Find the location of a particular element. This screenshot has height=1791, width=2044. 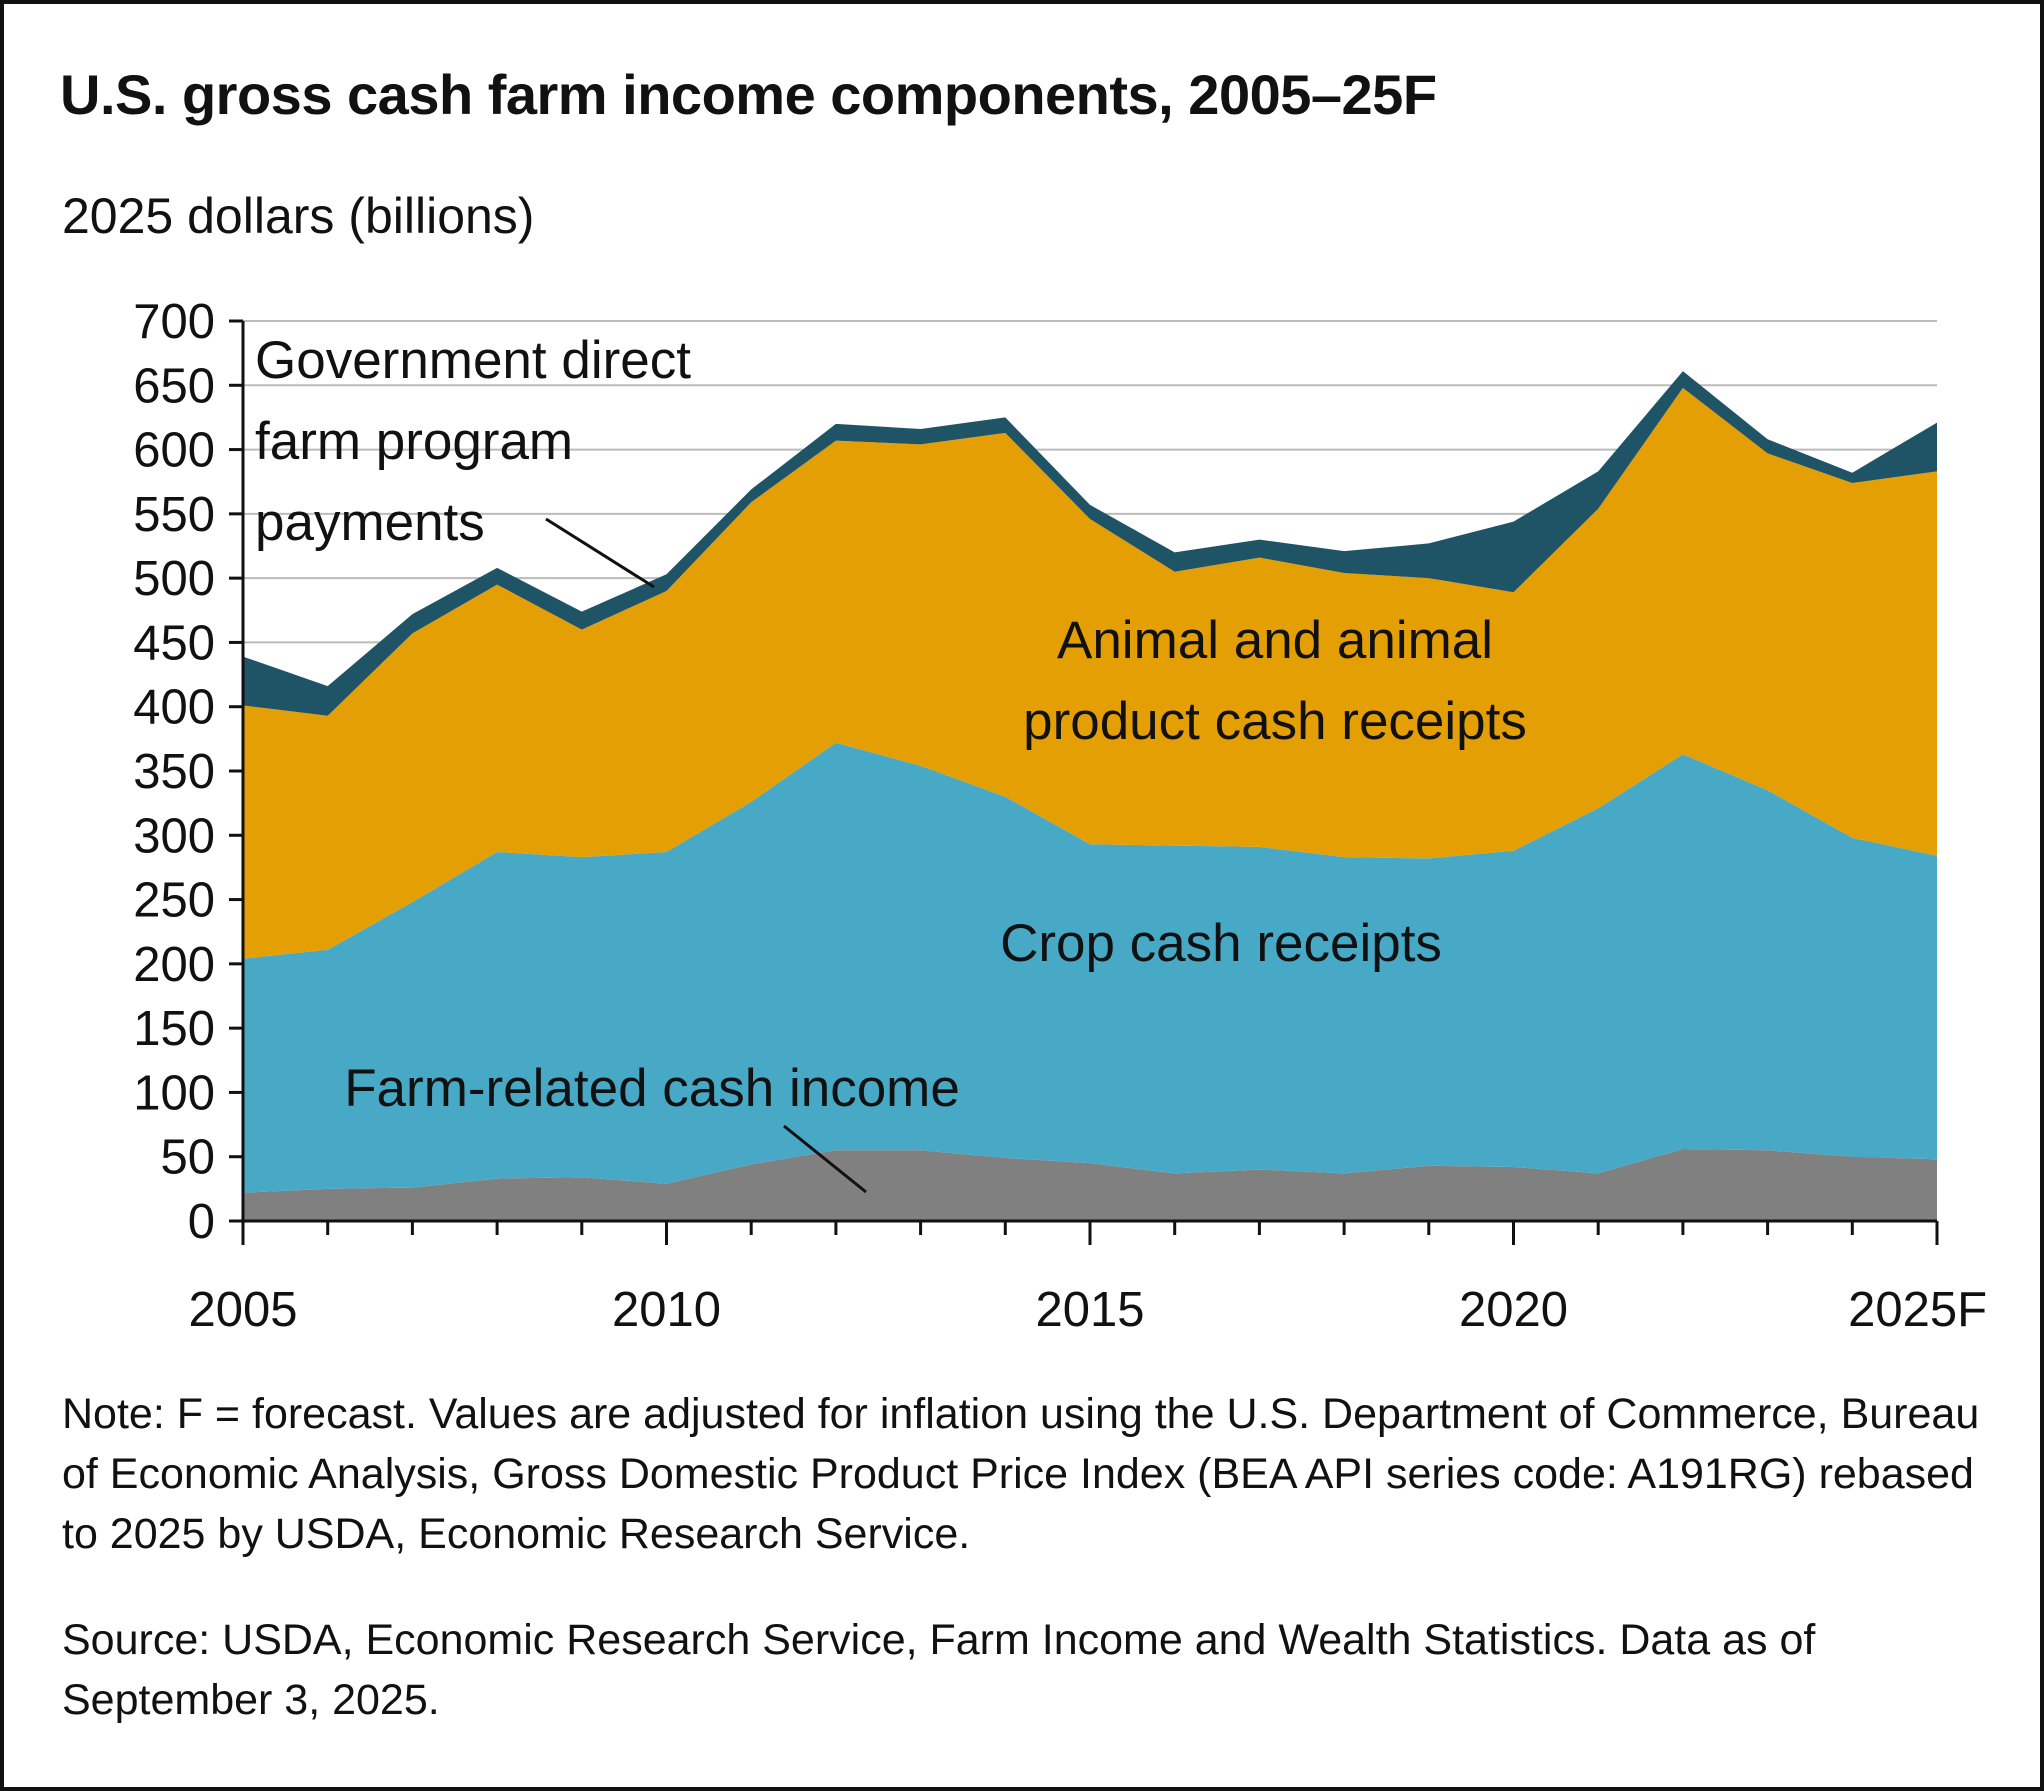

government-leader-line is located at coordinates (600, 553).